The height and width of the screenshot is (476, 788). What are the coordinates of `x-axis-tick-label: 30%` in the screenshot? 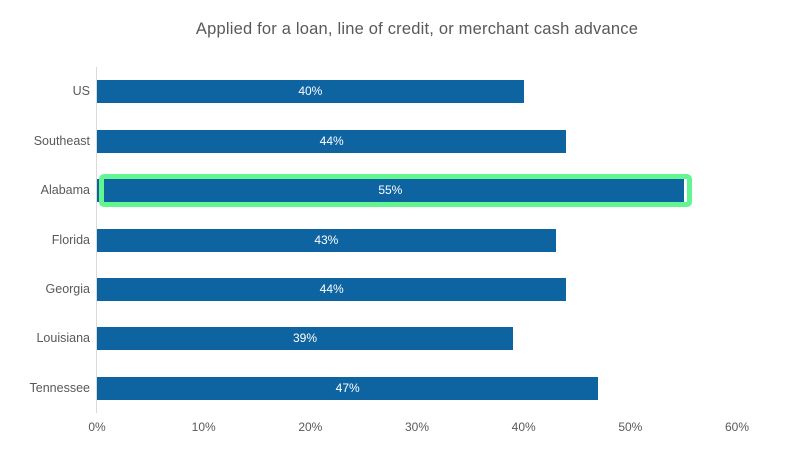 It's located at (417, 427).